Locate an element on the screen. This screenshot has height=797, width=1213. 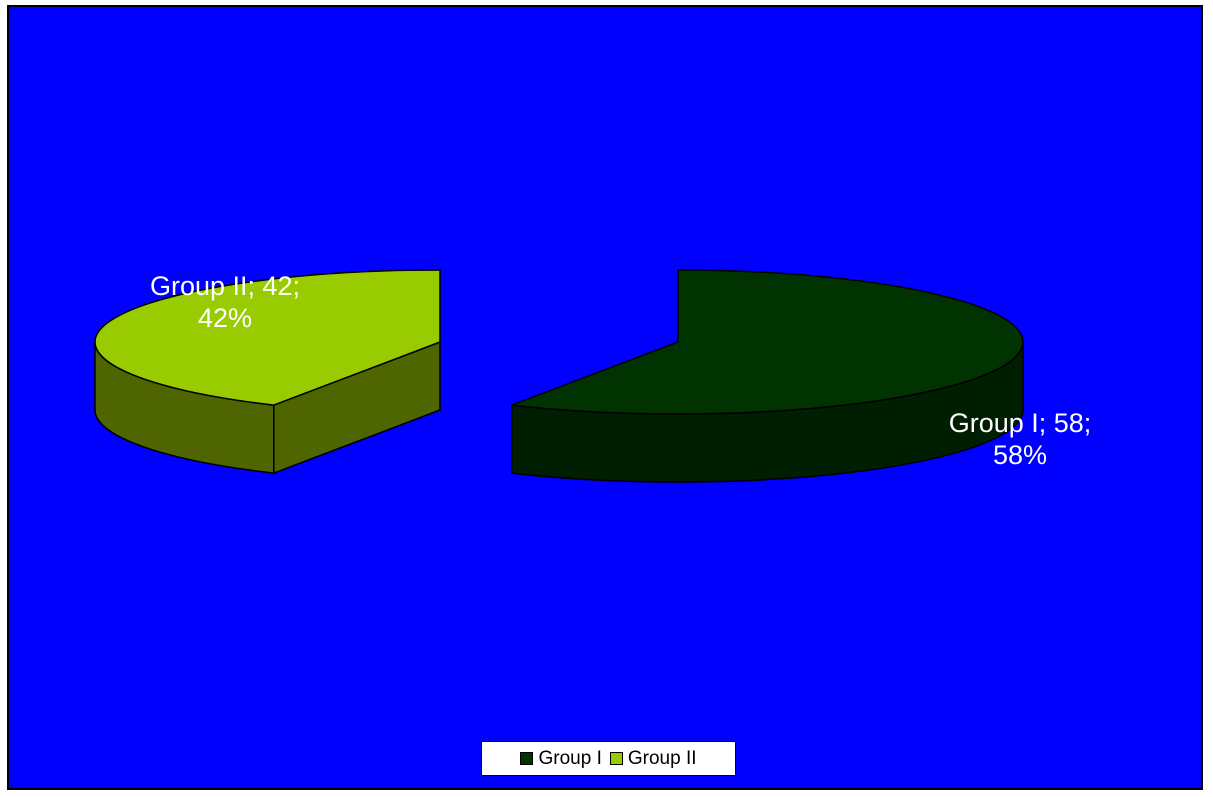
data-label-group-i-line2: 58% is located at coordinates (1020, 455).